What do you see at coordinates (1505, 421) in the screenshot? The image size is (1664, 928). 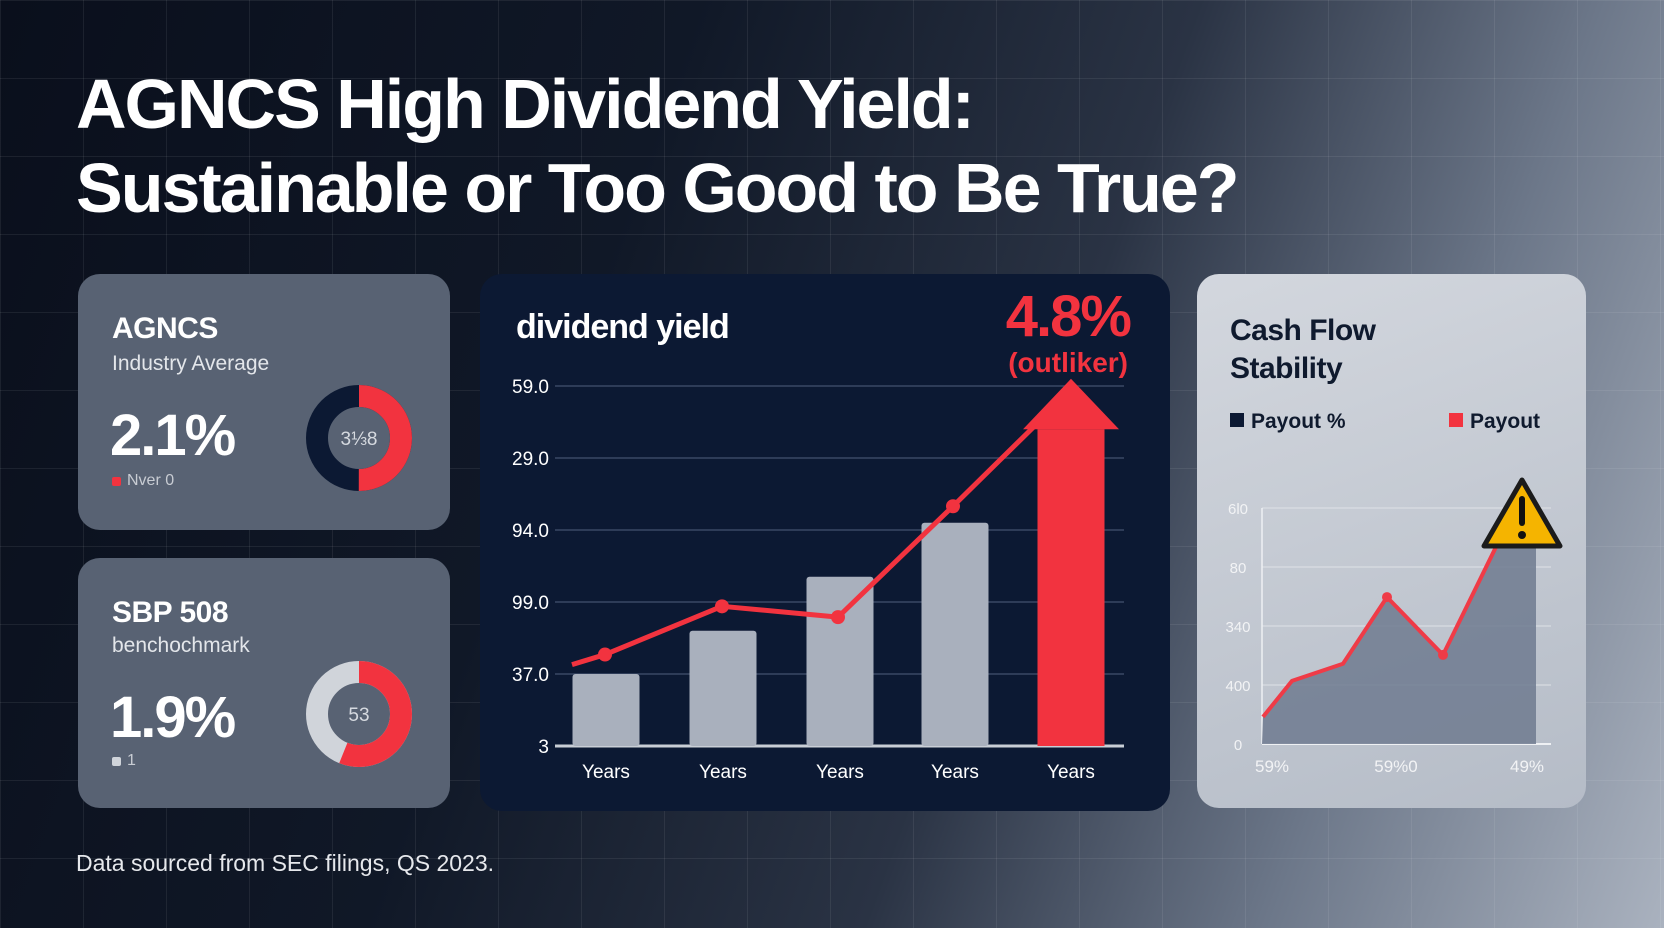 I see `legend-label: Payout` at bounding box center [1505, 421].